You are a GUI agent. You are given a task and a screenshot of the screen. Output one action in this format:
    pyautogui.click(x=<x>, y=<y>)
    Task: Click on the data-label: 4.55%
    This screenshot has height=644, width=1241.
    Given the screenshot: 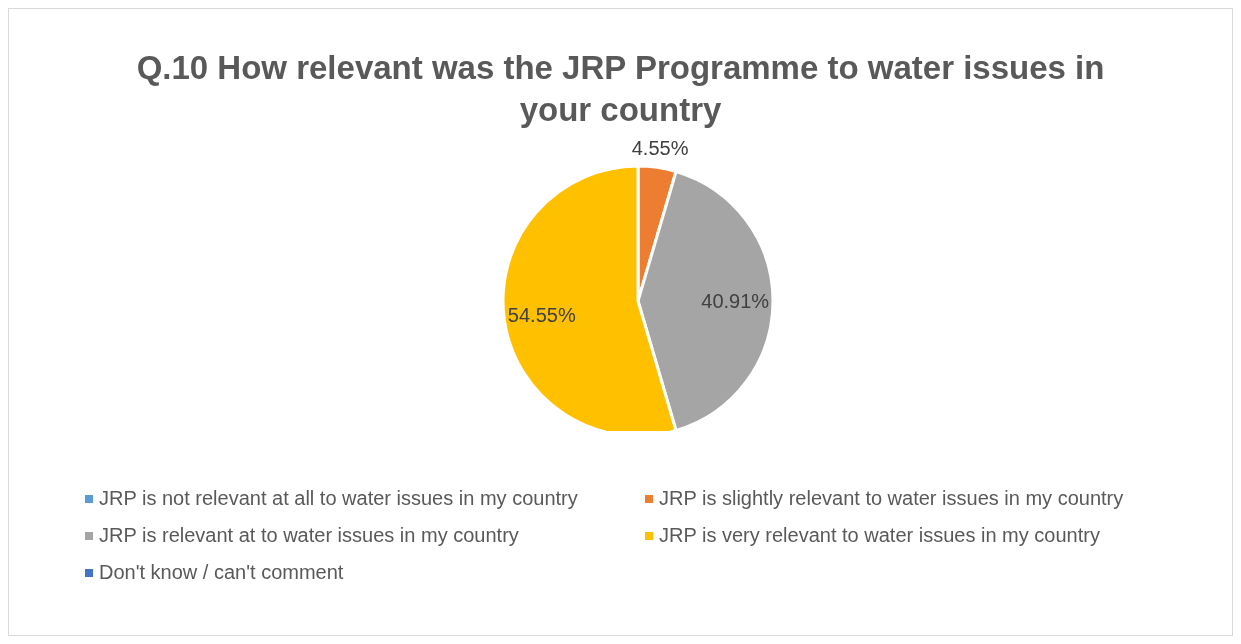 What is the action you would take?
    pyautogui.click(x=660, y=147)
    